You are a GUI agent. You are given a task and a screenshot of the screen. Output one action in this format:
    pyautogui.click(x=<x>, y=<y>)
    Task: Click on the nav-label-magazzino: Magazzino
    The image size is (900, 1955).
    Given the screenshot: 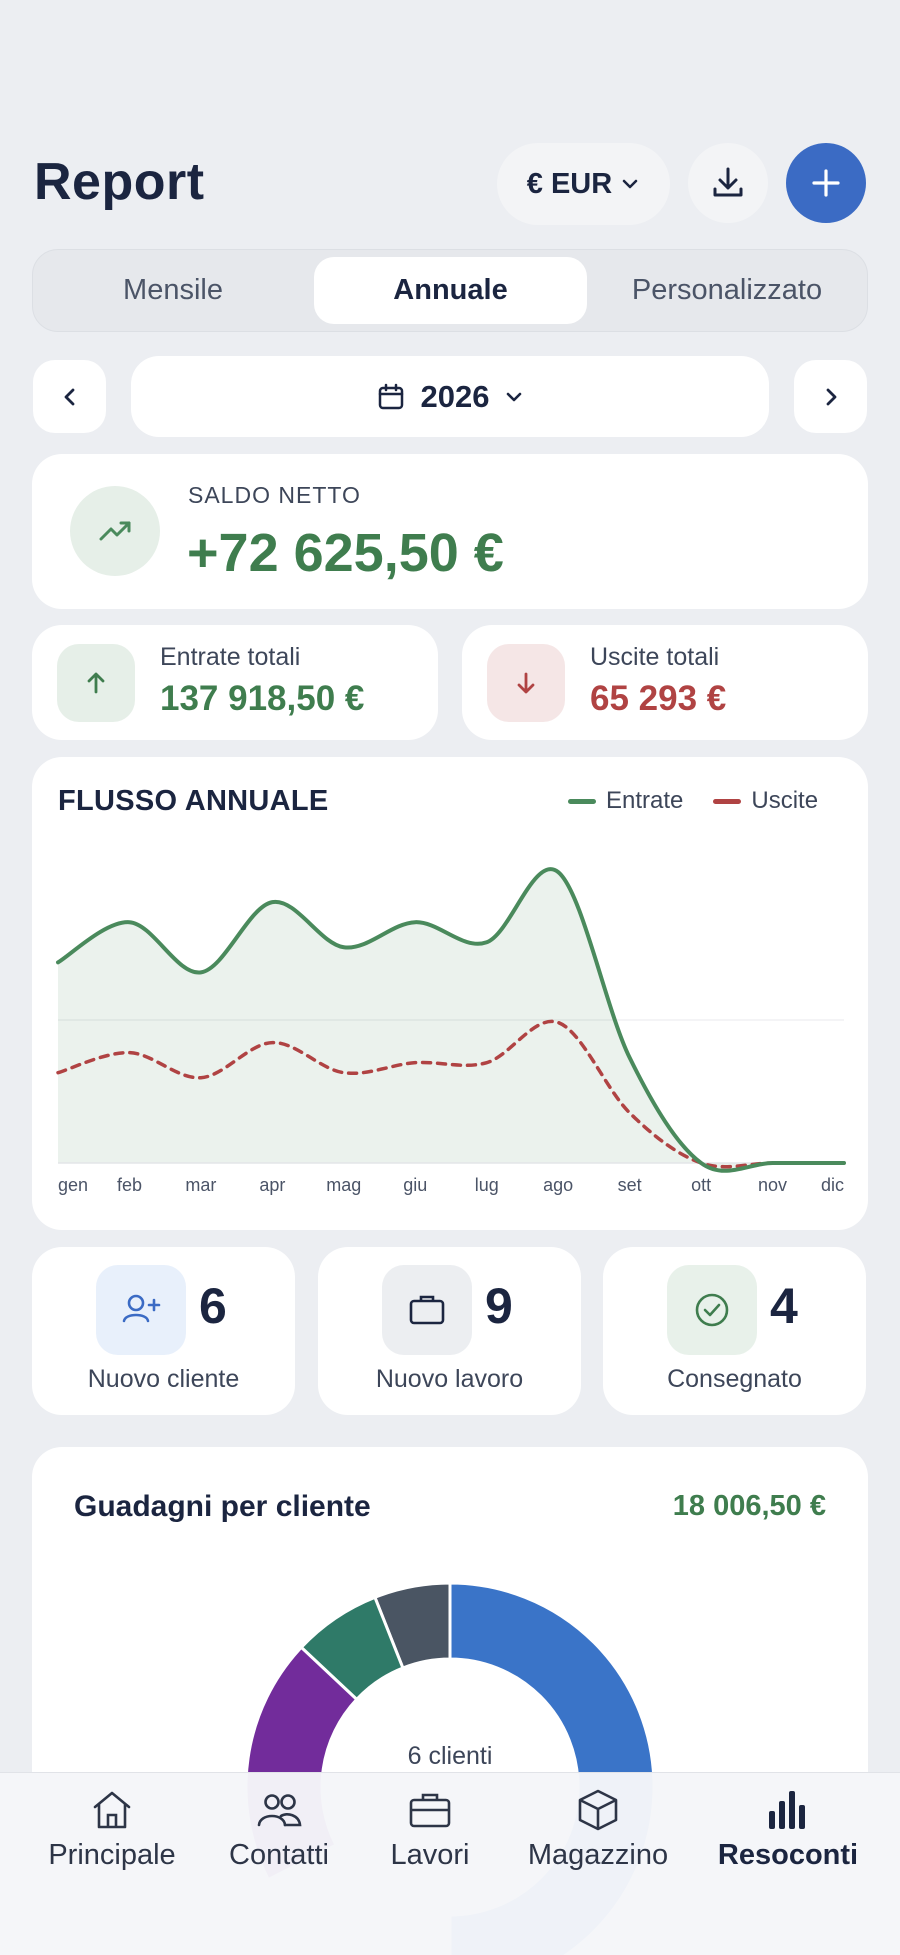 What is the action you would take?
    pyautogui.click(x=598, y=1855)
    